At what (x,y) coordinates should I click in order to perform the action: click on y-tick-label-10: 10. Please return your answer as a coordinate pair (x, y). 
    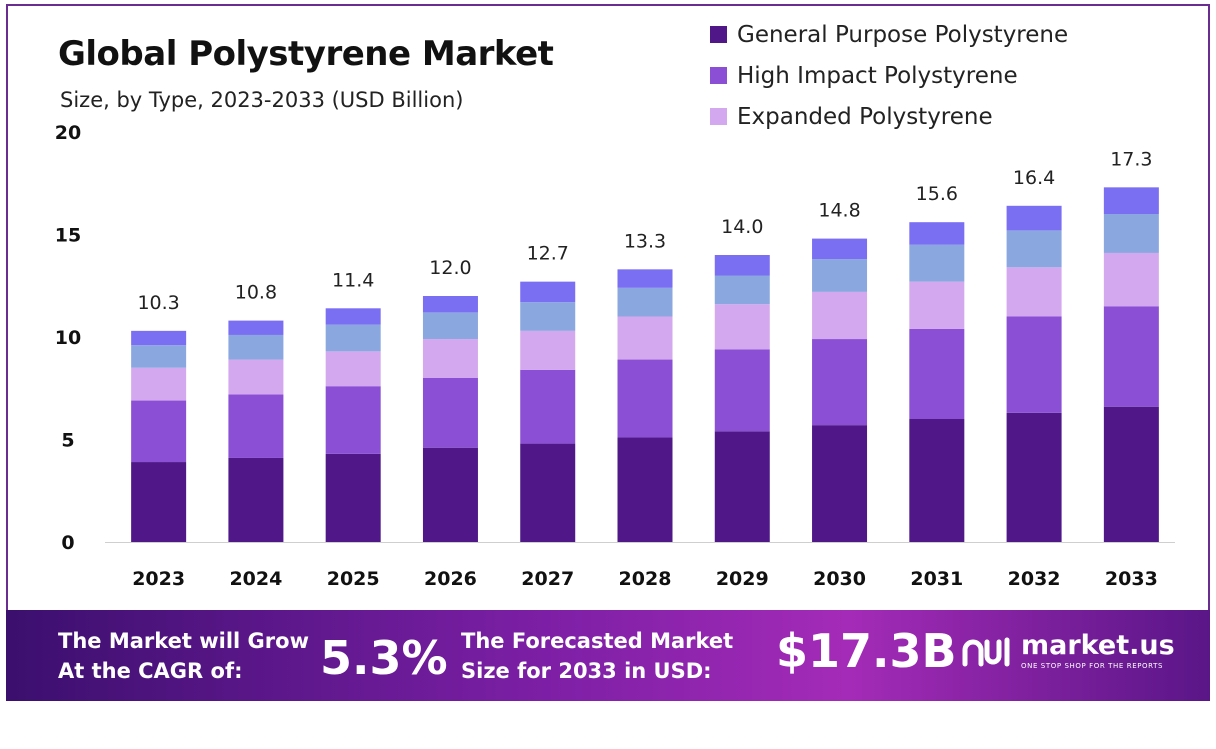
    Looking at the image, I should click on (68, 338).